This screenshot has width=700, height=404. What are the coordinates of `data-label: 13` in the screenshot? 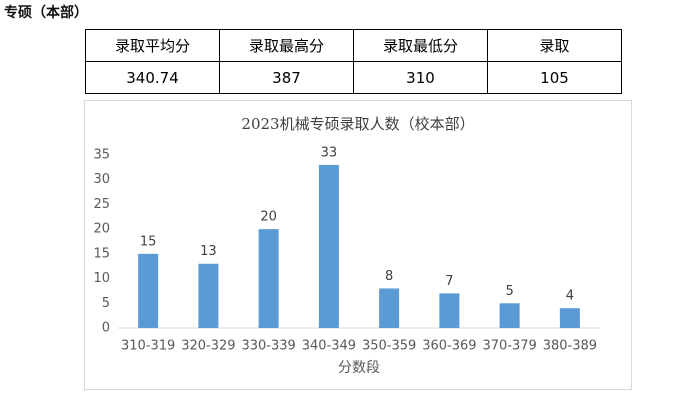 It's located at (208, 251).